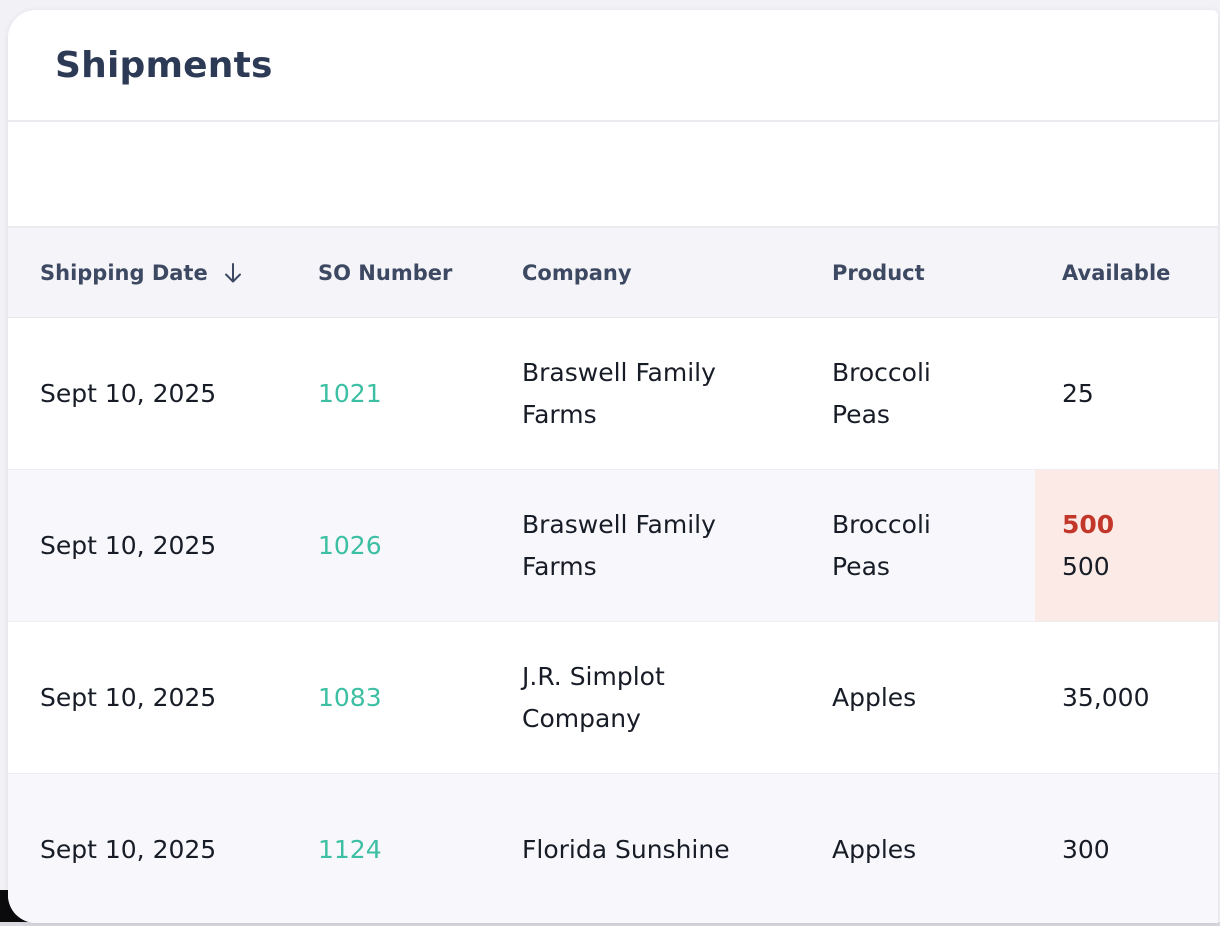  I want to click on page-title: Shipments, so click(164, 65).